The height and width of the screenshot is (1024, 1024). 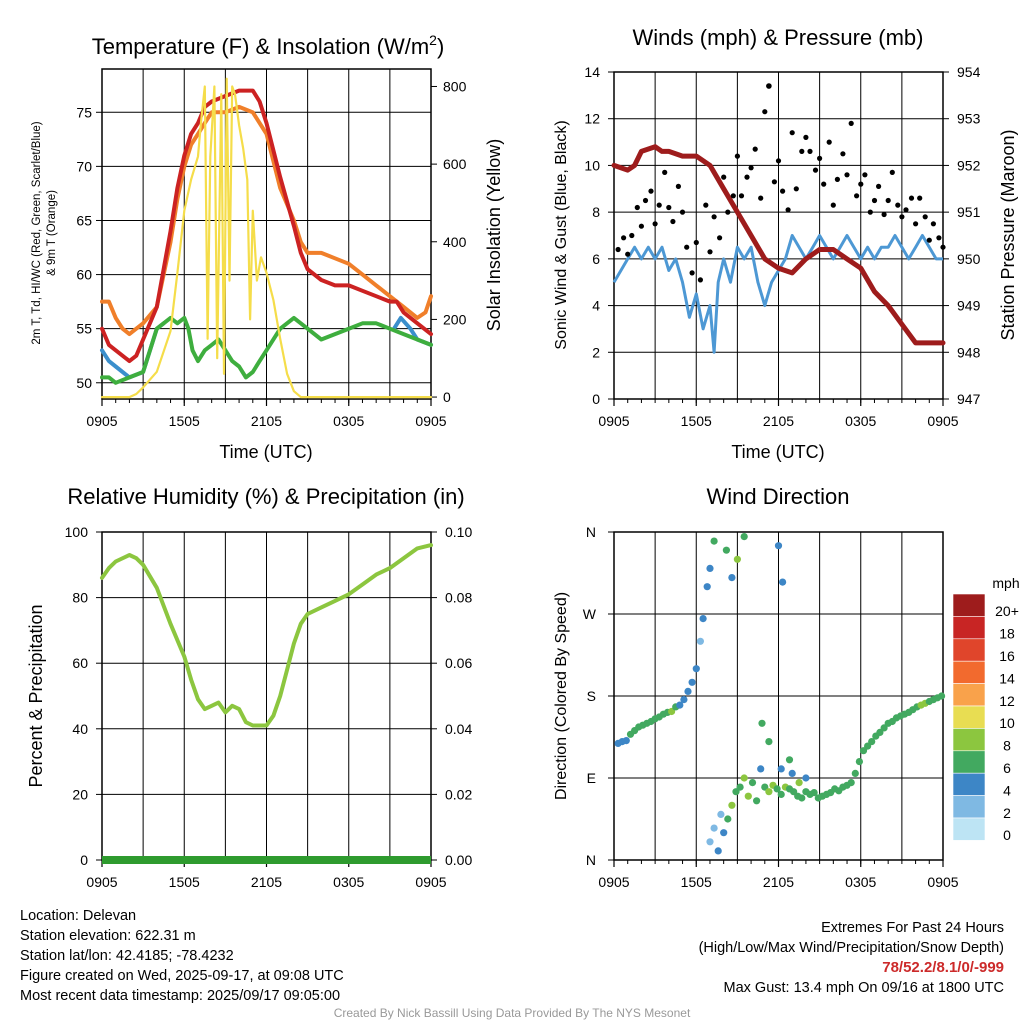 What do you see at coordinates (943, 967) in the screenshot?
I see `extremes-values: 78/52.2/8.1/0/-999` at bounding box center [943, 967].